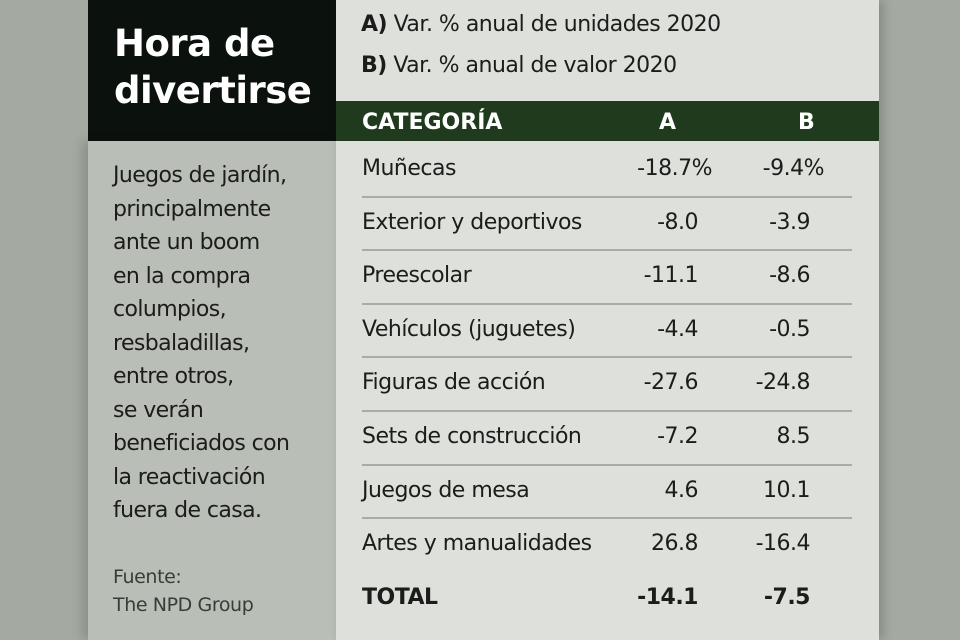 The height and width of the screenshot is (640, 960). Describe the element at coordinates (667, 597) in the screenshot. I see `value-a-cell: -14.1` at that location.